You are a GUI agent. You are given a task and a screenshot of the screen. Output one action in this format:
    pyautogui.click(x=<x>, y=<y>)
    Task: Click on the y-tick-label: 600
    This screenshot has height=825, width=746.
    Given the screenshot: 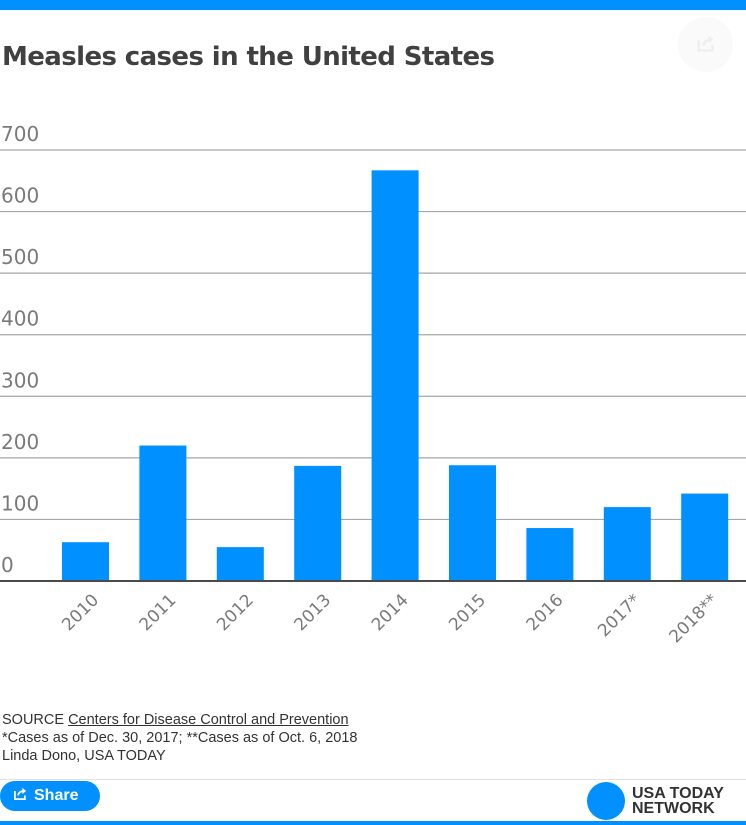 What is the action you would take?
    pyautogui.click(x=20, y=196)
    